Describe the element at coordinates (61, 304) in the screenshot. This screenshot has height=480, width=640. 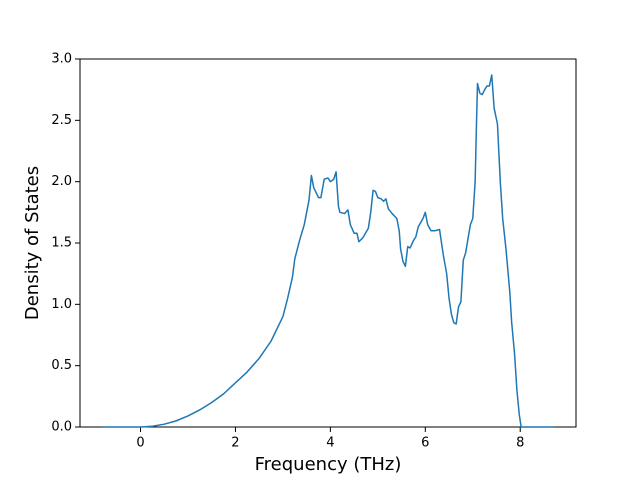
I see `y-tick-label: 1.0` at that location.